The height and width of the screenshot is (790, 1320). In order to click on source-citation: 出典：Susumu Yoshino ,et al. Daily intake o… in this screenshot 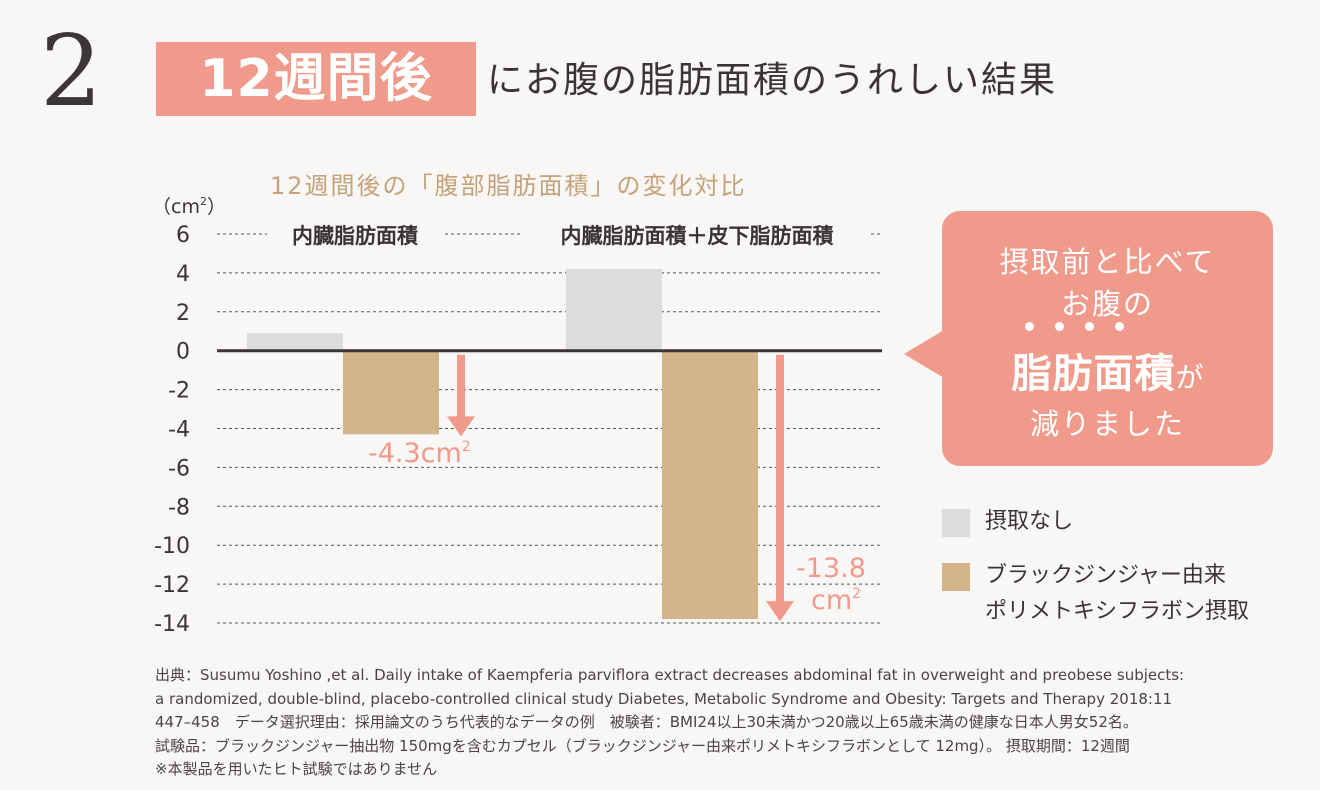, I will do `click(725, 723)`.